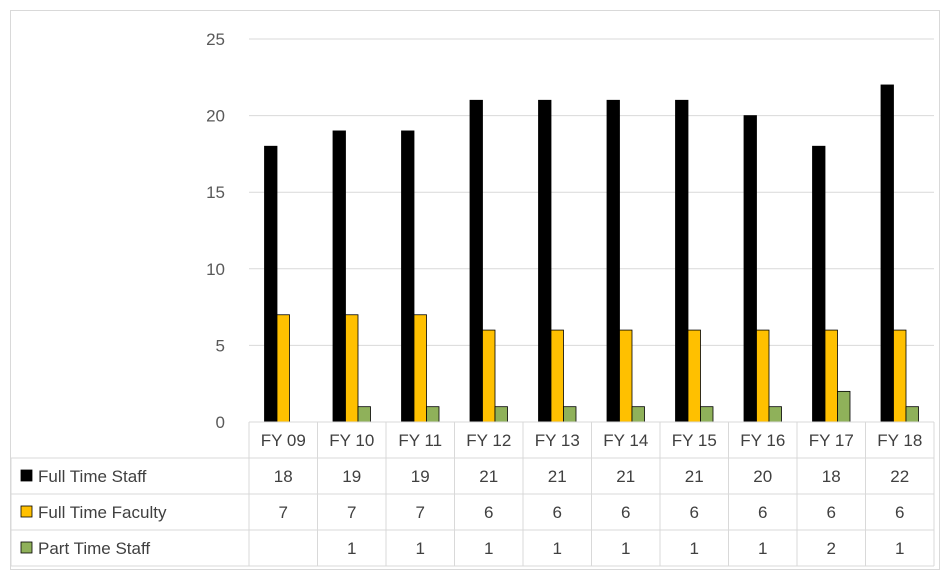 This screenshot has width=952, height=580. What do you see at coordinates (762, 440) in the screenshot?
I see `x-category-label: FY 16` at bounding box center [762, 440].